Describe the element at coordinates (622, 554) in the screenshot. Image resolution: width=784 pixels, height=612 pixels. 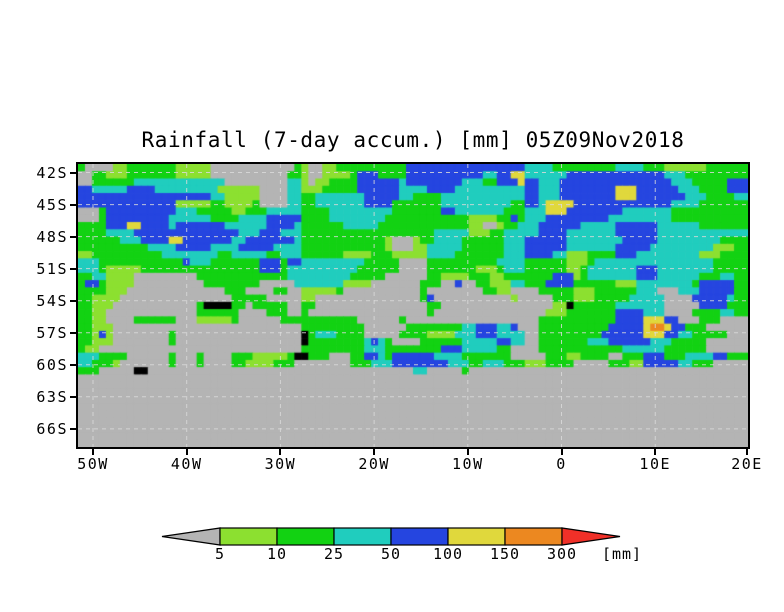
I see `colorbar-units-label: [mm]` at that location.